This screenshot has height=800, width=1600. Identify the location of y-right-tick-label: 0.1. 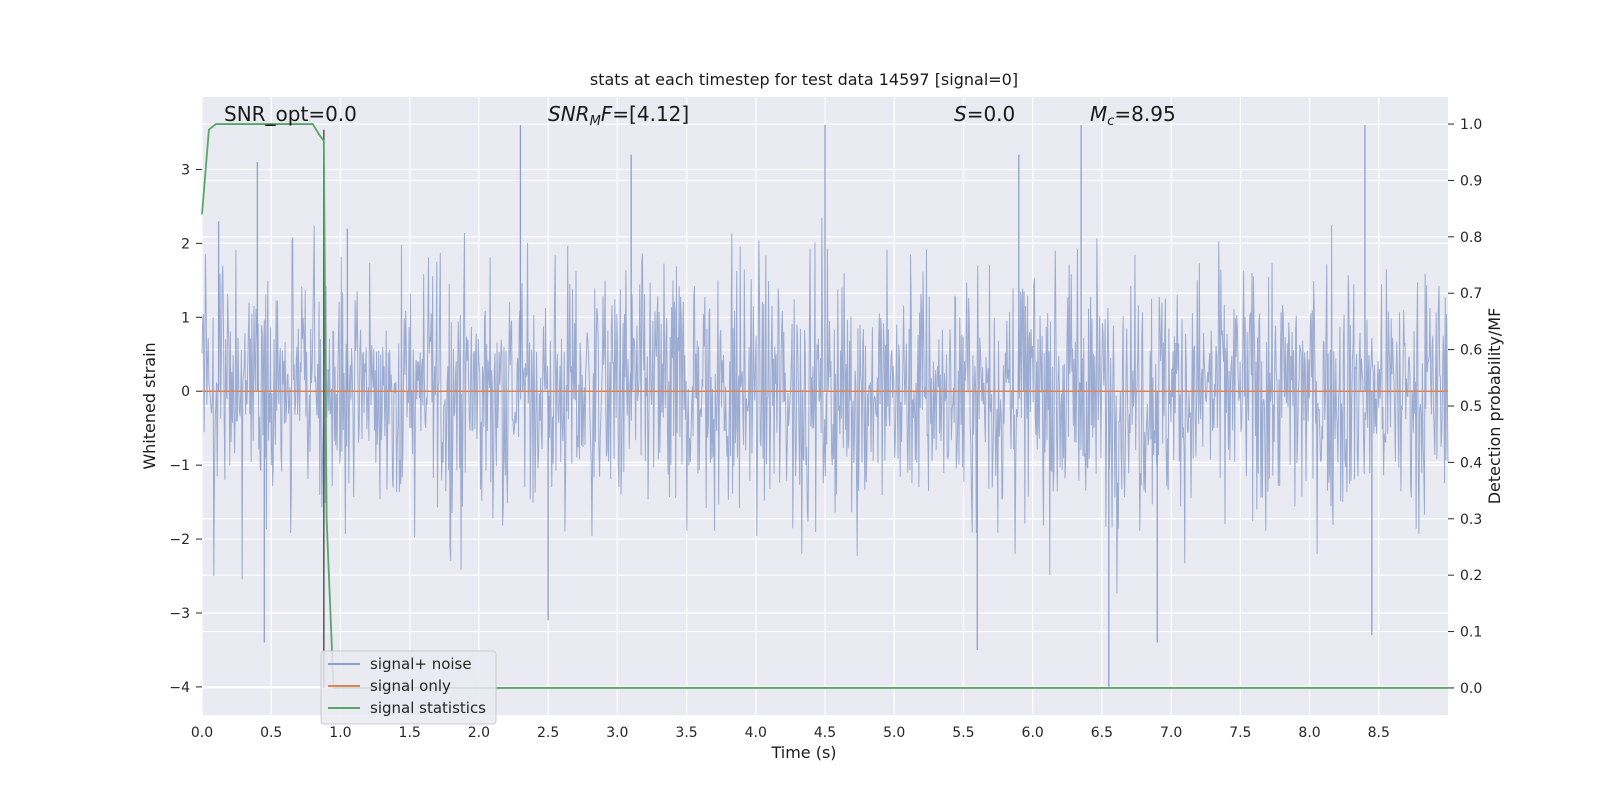
(1471, 633).